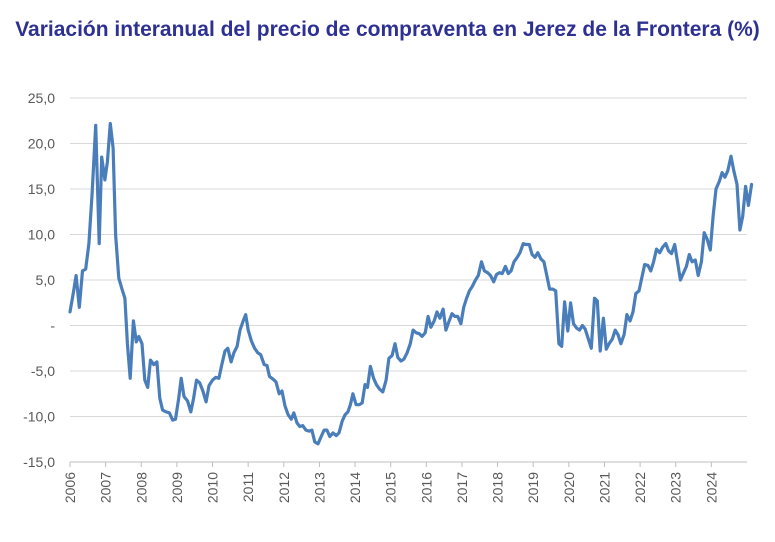  What do you see at coordinates (462, 487) in the screenshot?
I see `x-tick-label: 2017` at bounding box center [462, 487].